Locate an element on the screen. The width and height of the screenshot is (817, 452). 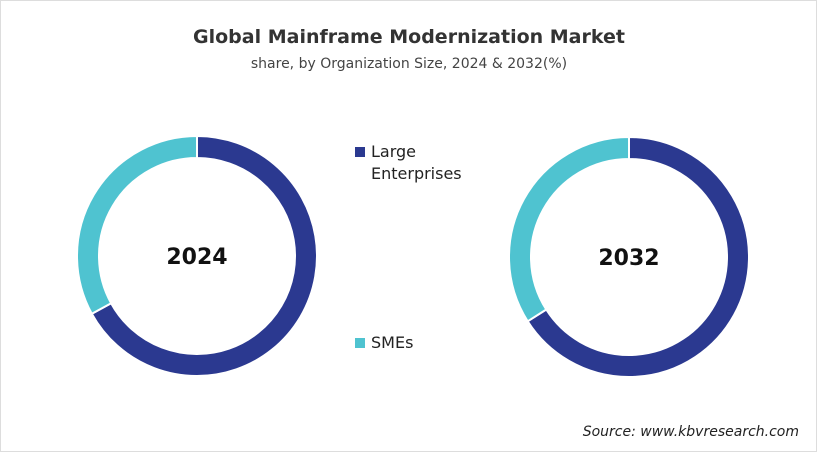
legend-item: Large Enterprises is located at coordinates (425, 163).